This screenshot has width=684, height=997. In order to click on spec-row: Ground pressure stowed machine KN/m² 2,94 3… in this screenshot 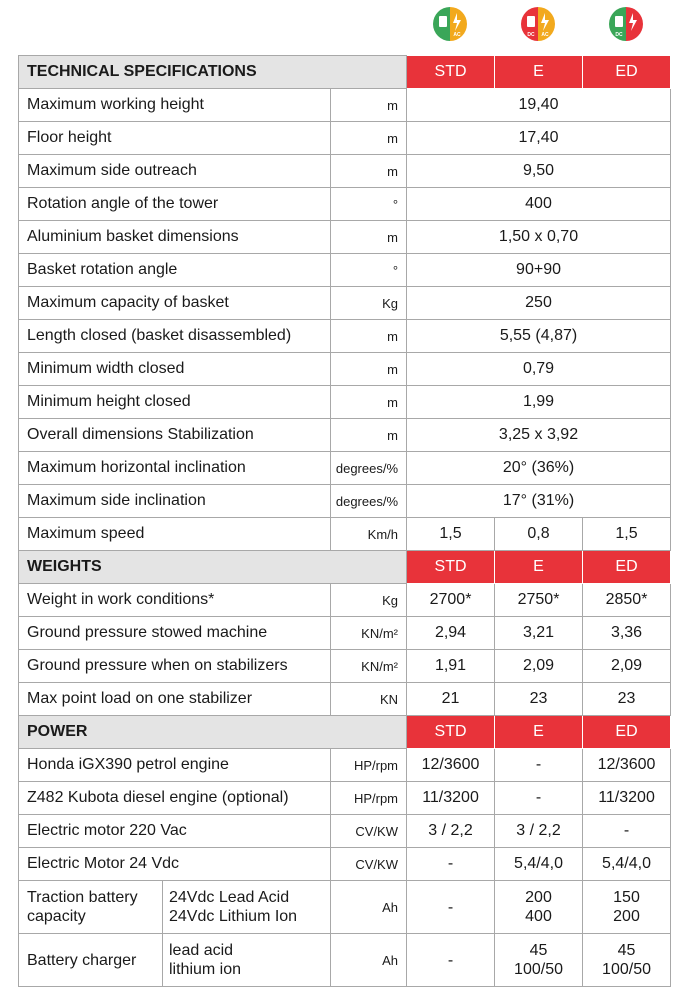, I will do `click(345, 633)`.